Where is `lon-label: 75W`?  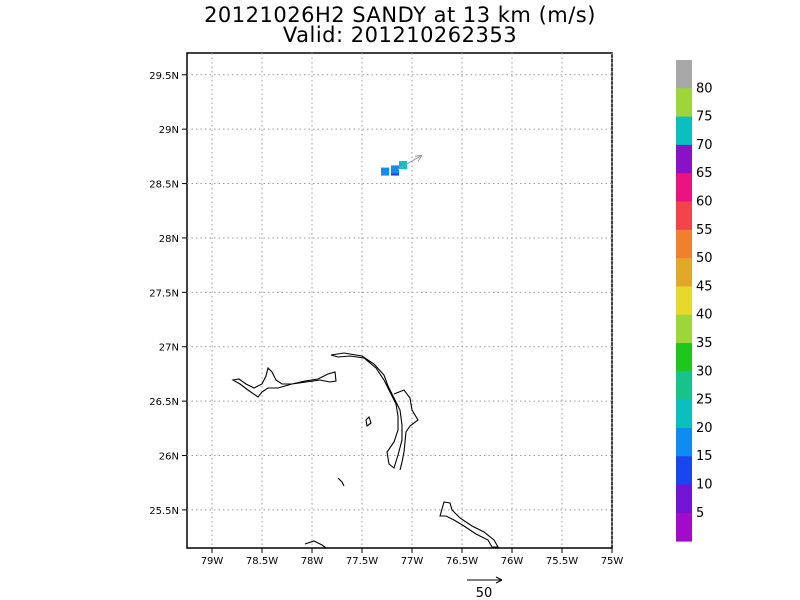
lon-label: 75W is located at coordinates (612, 561).